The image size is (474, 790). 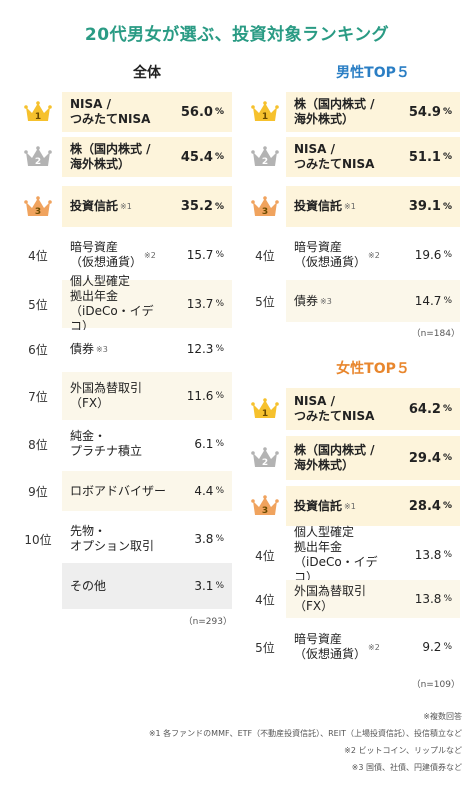 I want to click on ranking-row: 1 NISA / つみたてNISA 56.0%, so click(x=123, y=112).